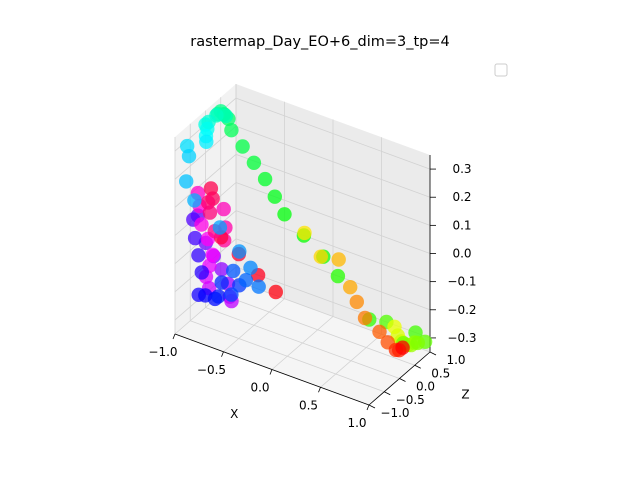 The width and height of the screenshot is (640, 480). Describe the element at coordinates (234, 414) in the screenshot. I see `x-axis-label: X` at that location.